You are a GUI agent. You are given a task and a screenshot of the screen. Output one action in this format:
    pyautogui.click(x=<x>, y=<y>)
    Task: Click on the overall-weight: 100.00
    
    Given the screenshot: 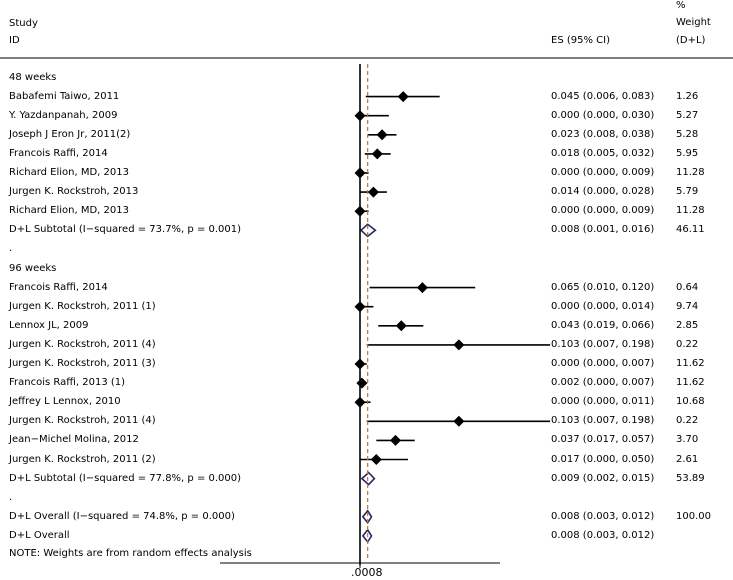 What is the action you would take?
    pyautogui.click(x=693, y=516)
    